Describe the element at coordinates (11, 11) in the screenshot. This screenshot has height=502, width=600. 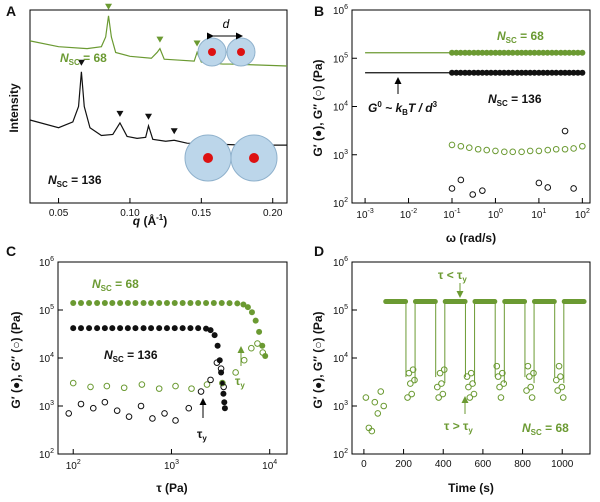
I see `panel-letter-a: A` at that location.